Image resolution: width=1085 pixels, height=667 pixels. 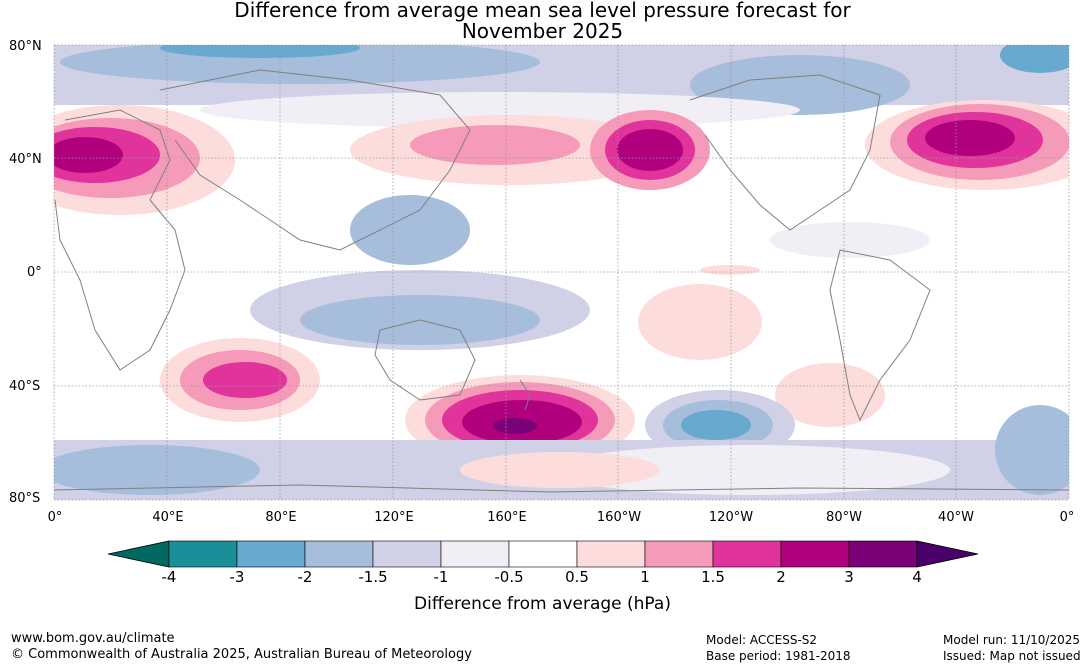 I want to click on colorbar, so click(x=543, y=554).